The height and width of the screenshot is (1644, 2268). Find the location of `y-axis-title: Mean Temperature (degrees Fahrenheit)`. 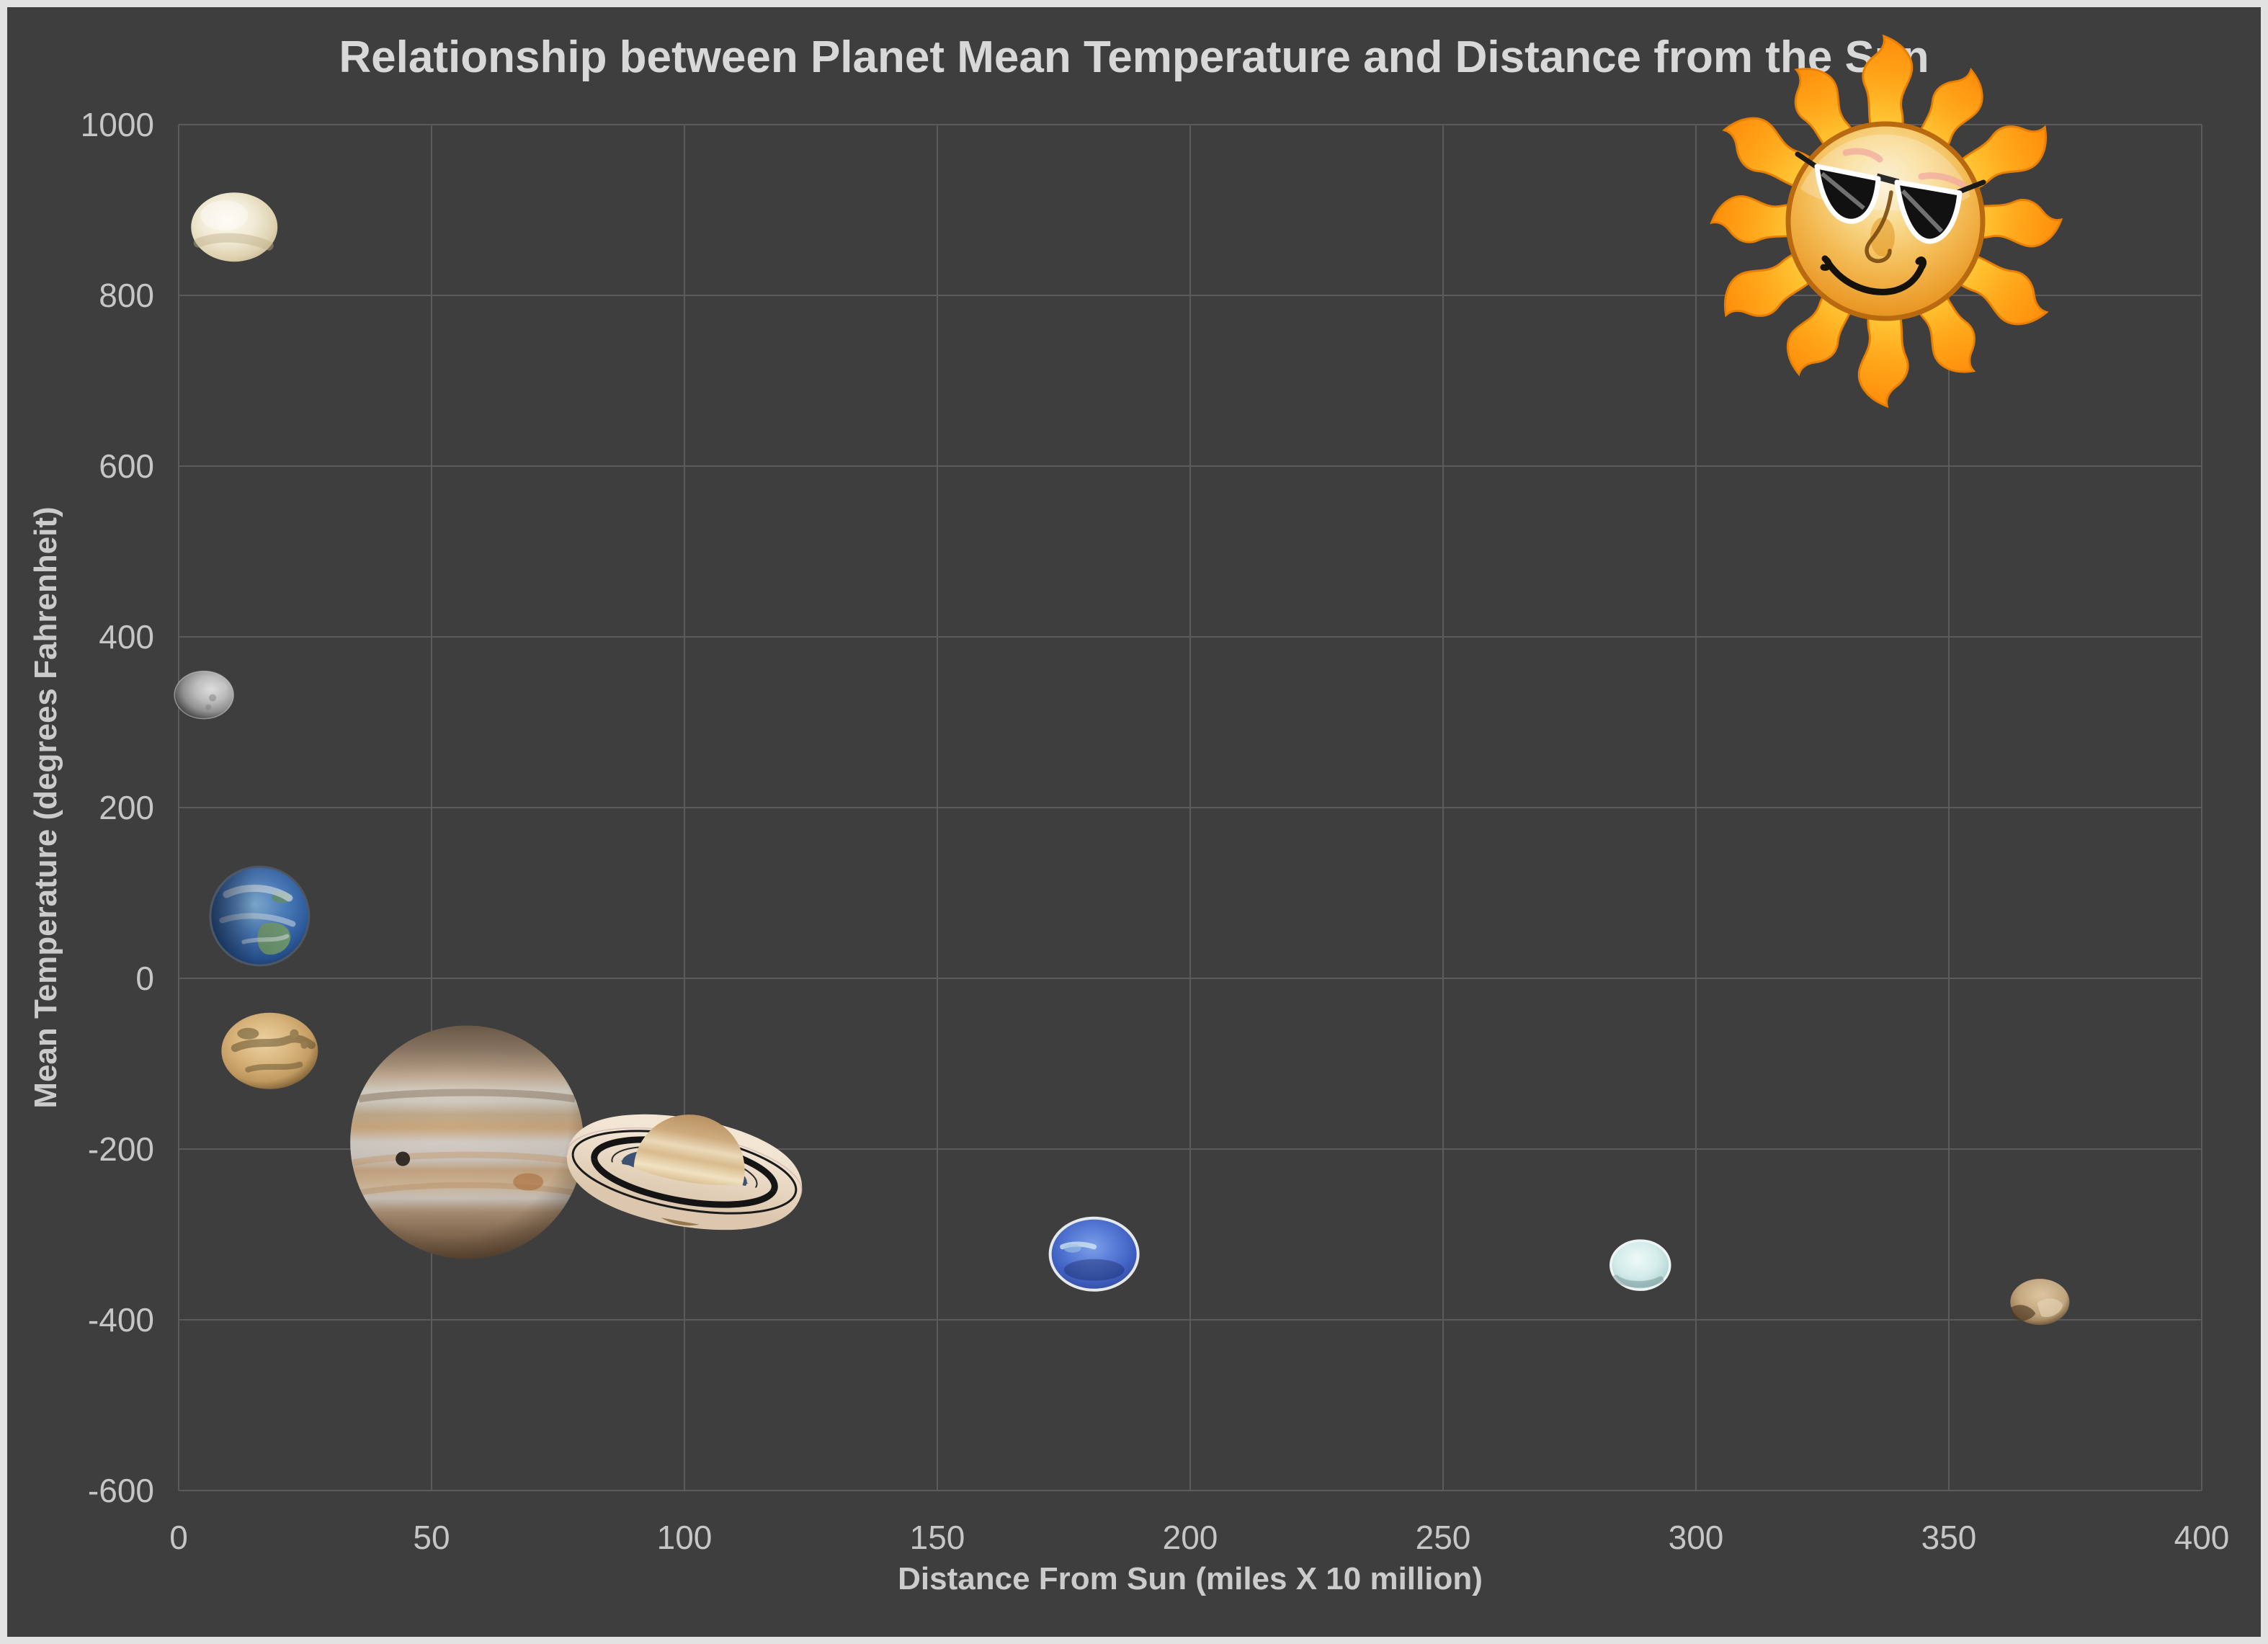

y-axis-title: Mean Temperature (degrees Fahrenheit) is located at coordinates (46, 807).